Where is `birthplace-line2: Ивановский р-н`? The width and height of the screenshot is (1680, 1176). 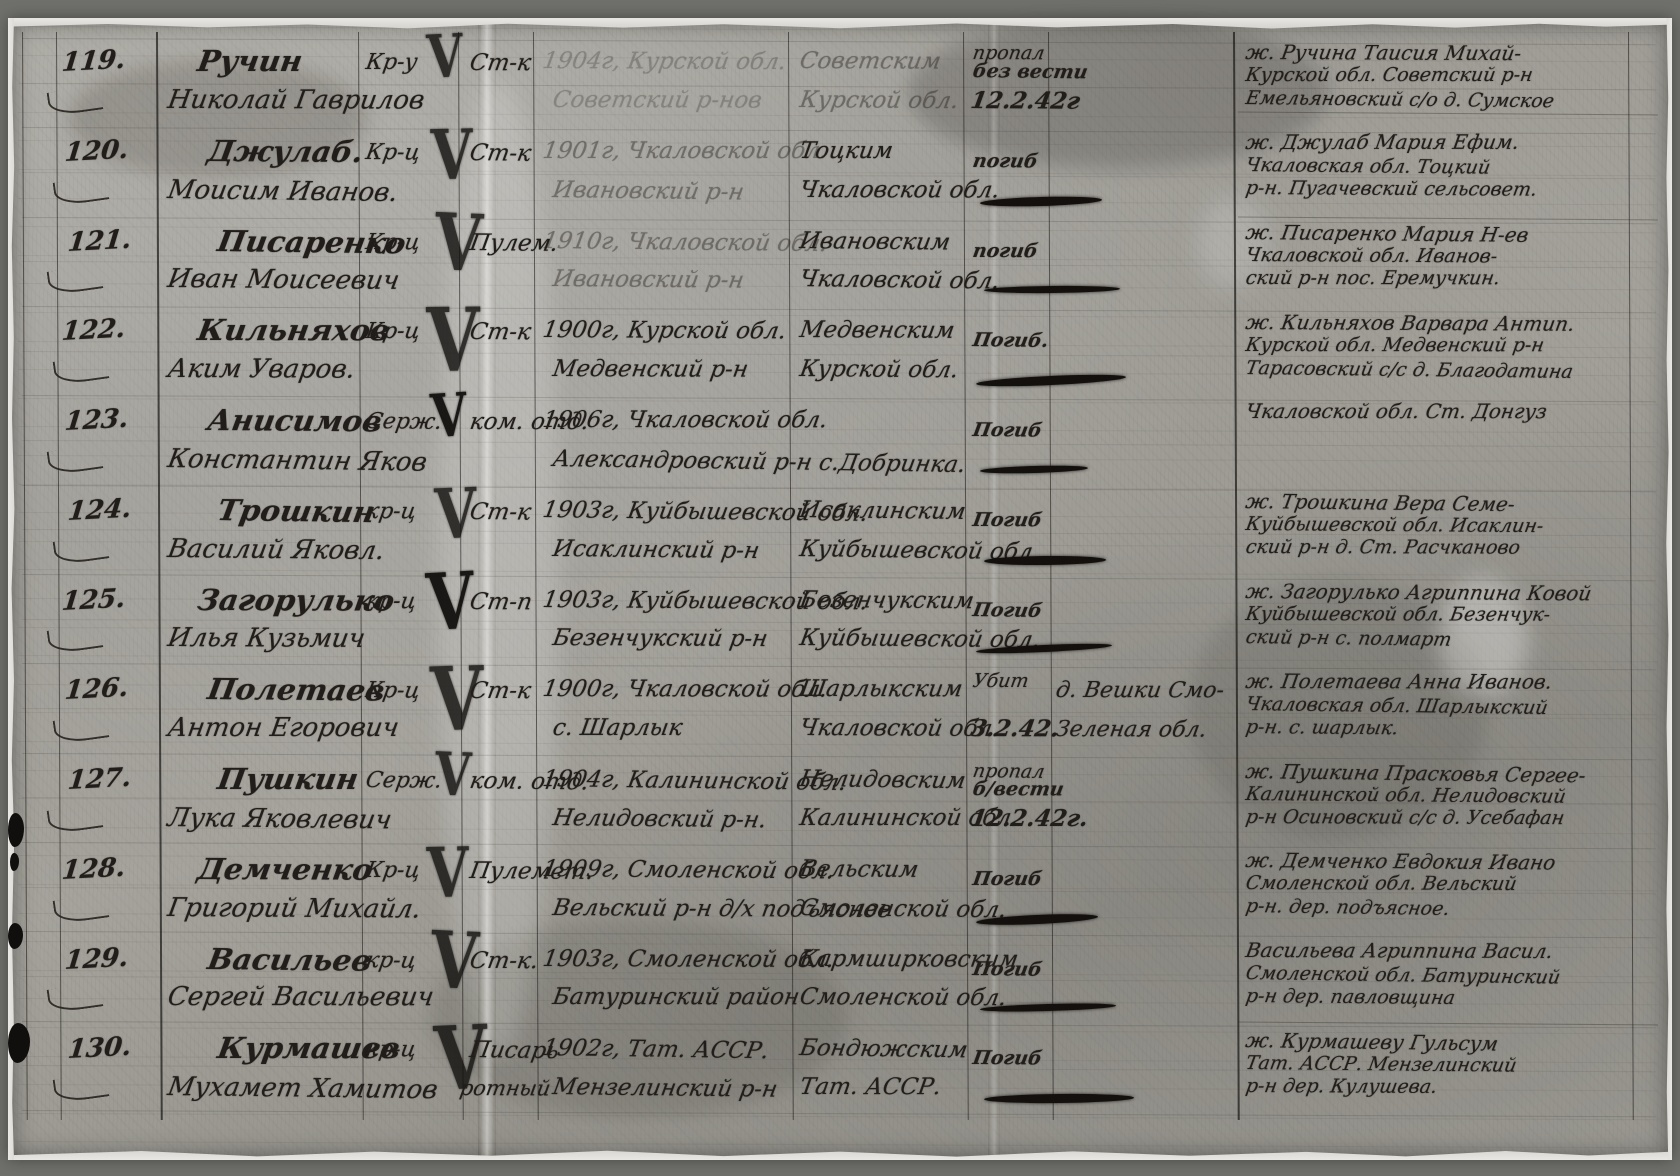 birthplace-line2: Ивановский р-н is located at coordinates (648, 191).